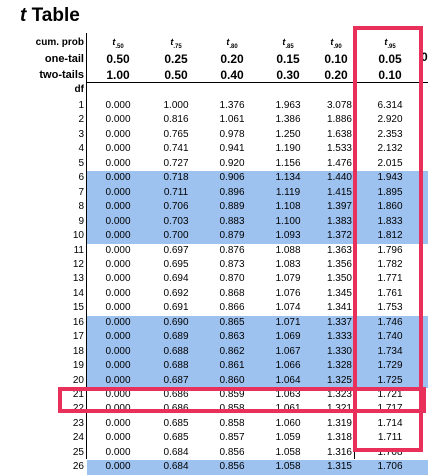 The width and height of the screenshot is (428, 475). I want to click on value-cell: 0.700, so click(176, 236).